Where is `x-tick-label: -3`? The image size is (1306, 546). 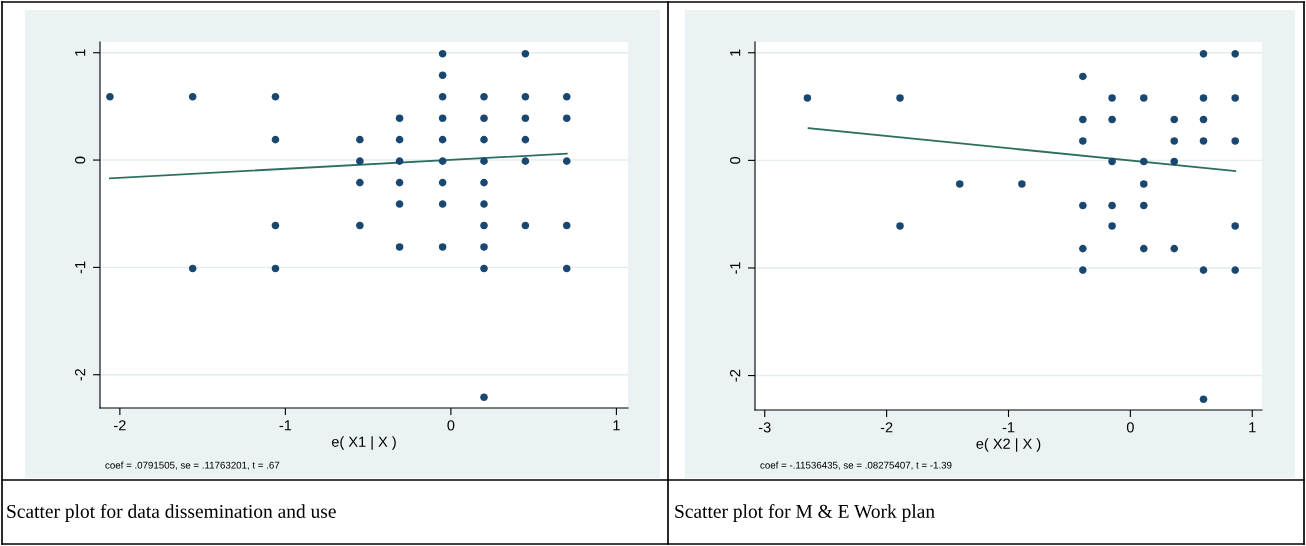
x-tick-label: -3 is located at coordinates (764, 427).